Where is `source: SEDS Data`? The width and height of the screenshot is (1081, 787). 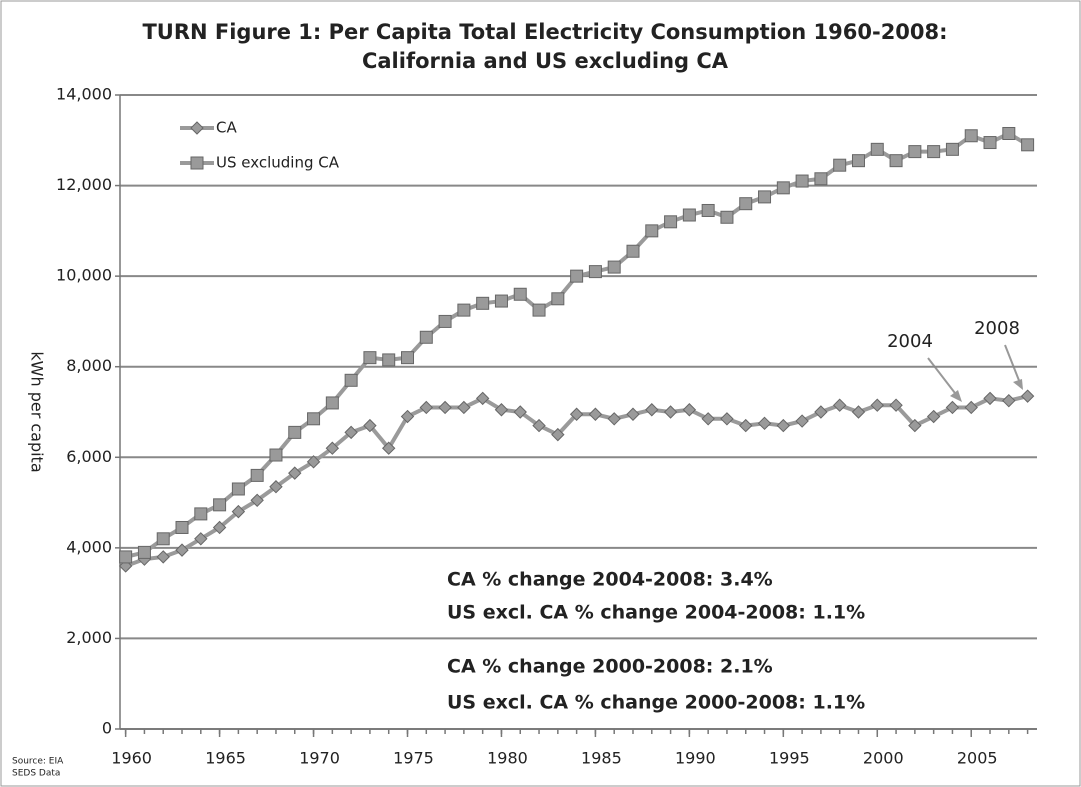 source: SEDS Data is located at coordinates (36, 774).